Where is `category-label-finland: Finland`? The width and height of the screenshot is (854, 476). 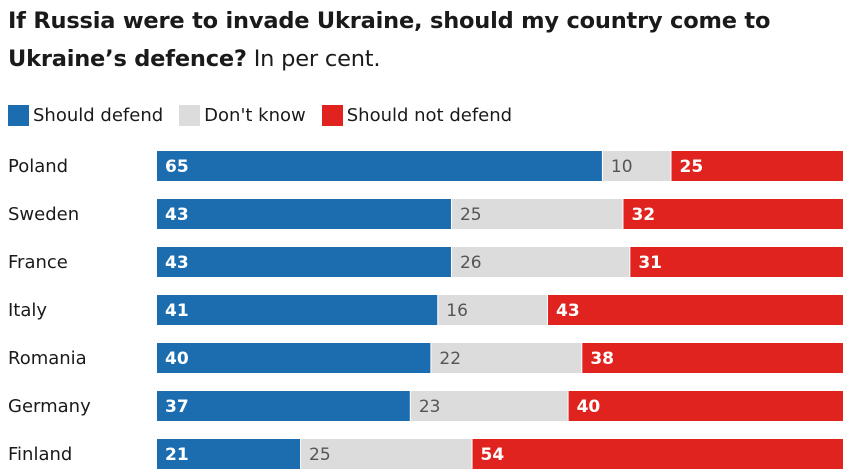
category-label-finland: Finland is located at coordinates (40, 454).